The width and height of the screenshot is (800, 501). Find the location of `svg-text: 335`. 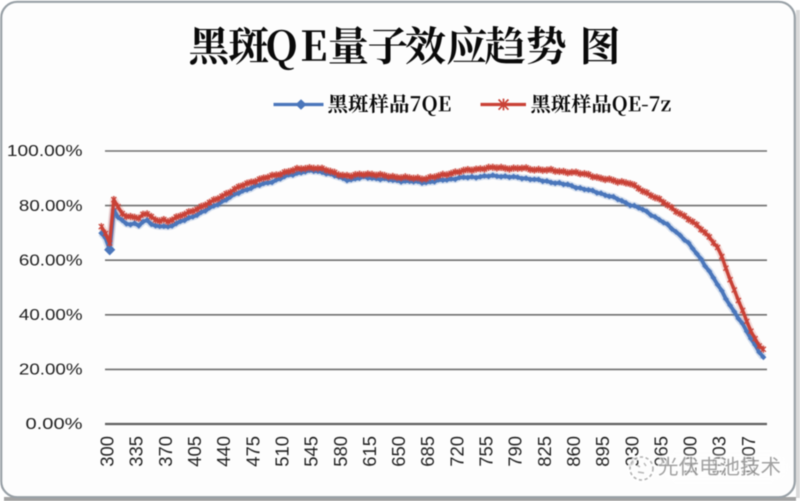

svg-text: 335 is located at coordinates (136, 451).